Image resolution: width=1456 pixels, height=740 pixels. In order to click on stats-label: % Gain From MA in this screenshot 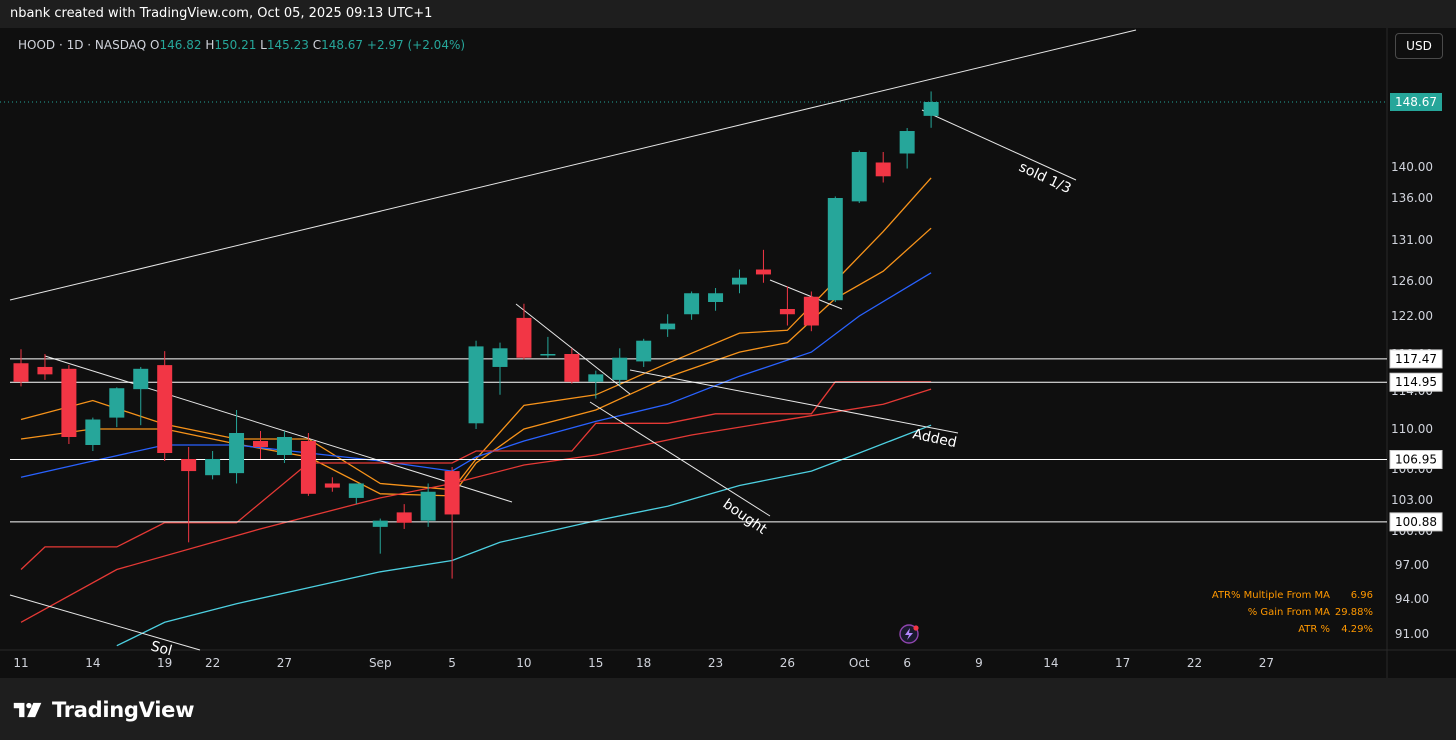, I will do `click(1289, 612)`.